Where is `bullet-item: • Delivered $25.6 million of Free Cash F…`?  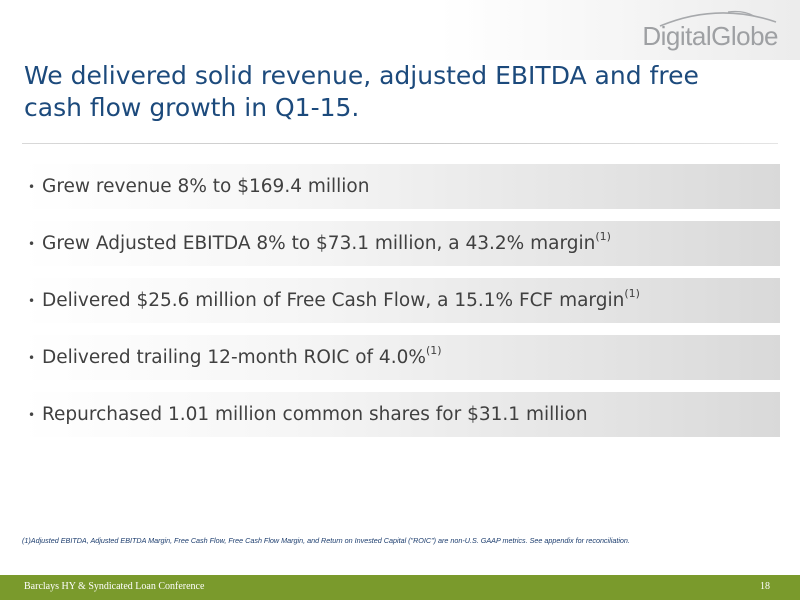 bullet-item: • Delivered $25.6 million of Free Cash F… is located at coordinates (401, 300).